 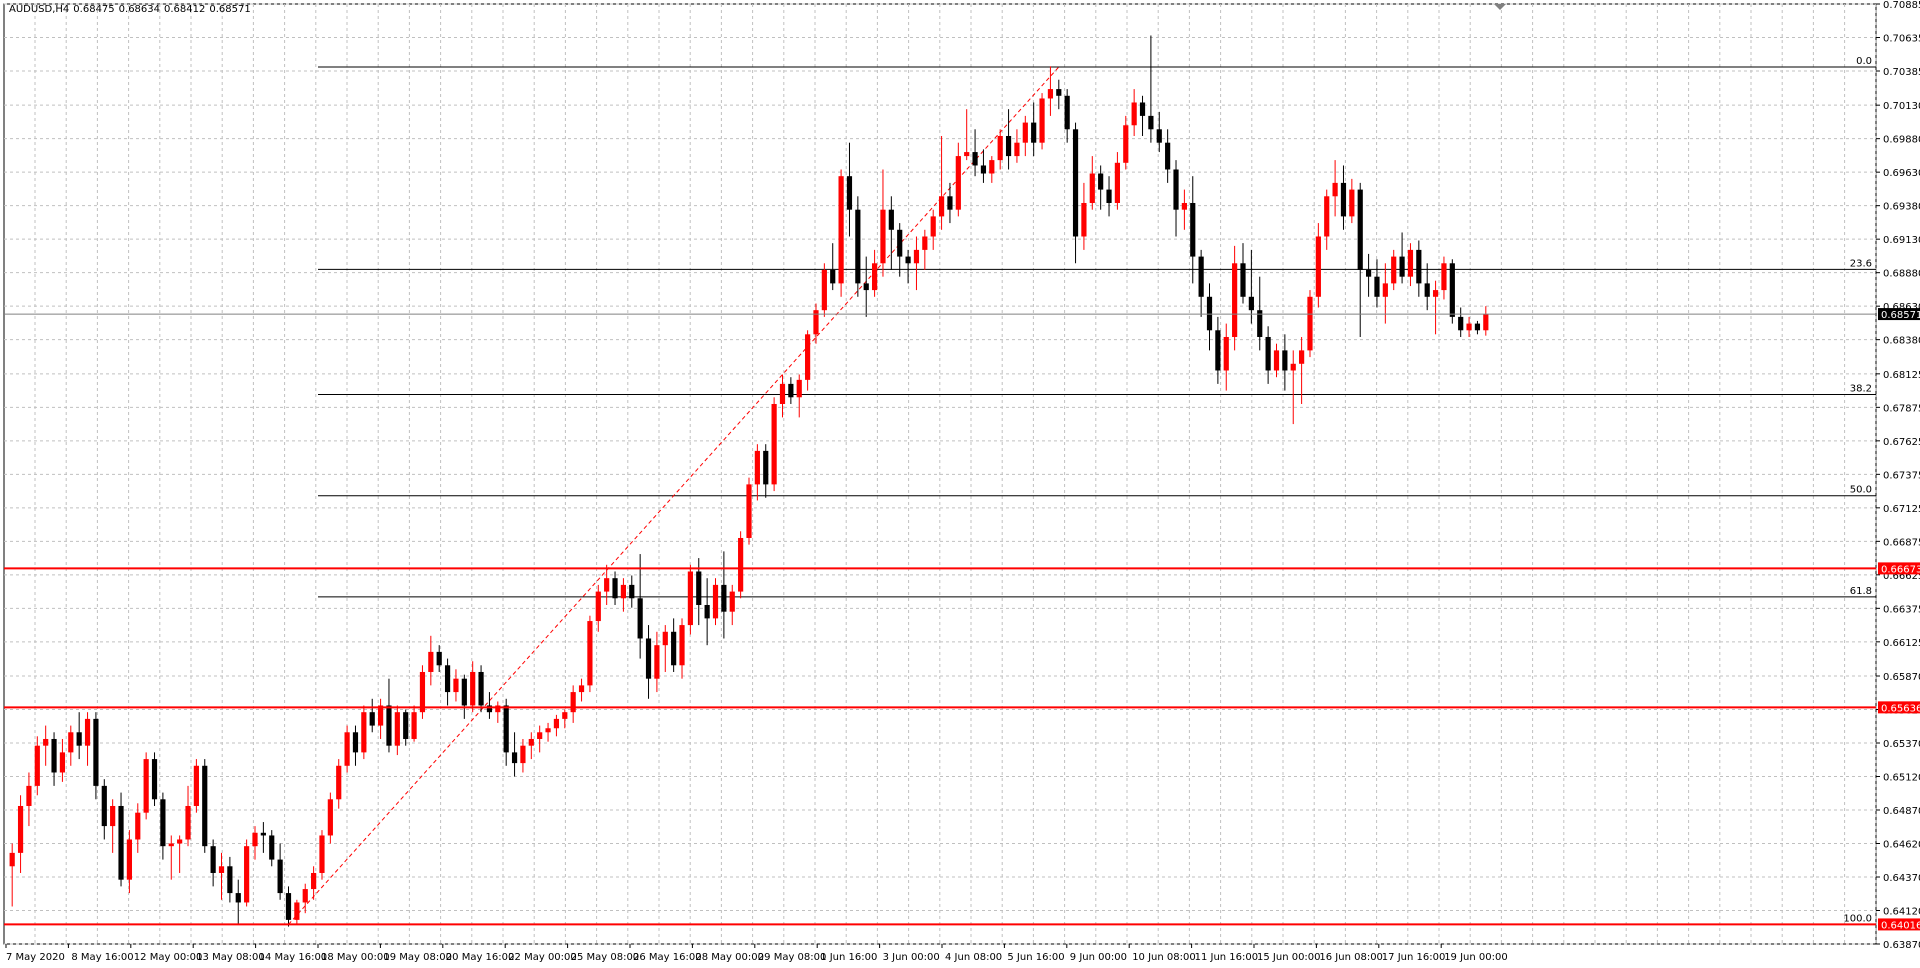 I want to click on time-axis-label: 29 May 08:00, so click(x=792, y=957).